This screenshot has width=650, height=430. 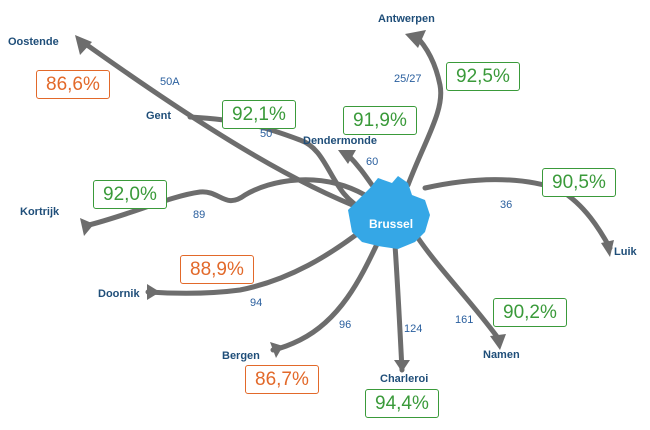 I want to click on arrowhead-antwerpen, so click(x=415, y=39).